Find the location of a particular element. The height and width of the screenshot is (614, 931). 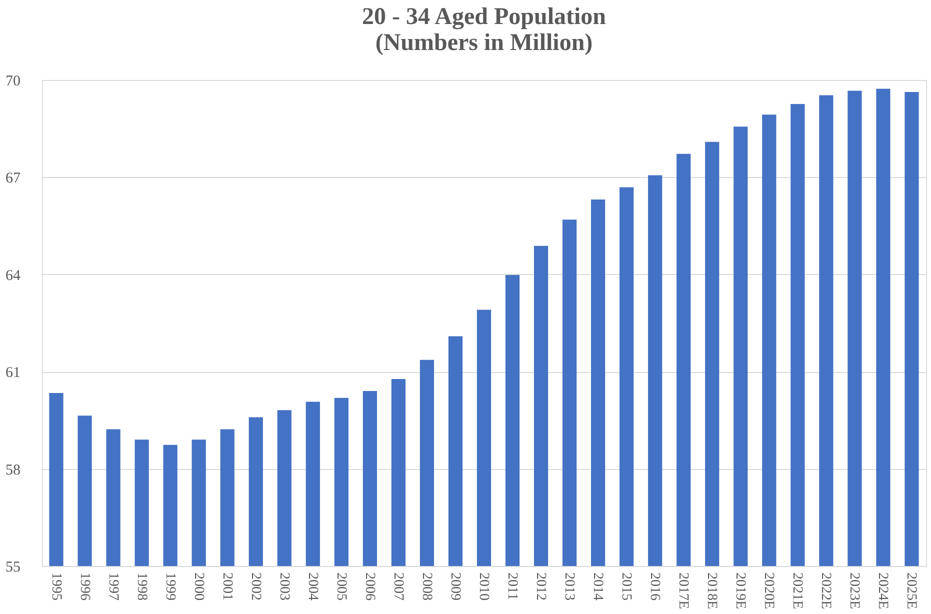

x-tick-label: 1996 is located at coordinates (84, 586).